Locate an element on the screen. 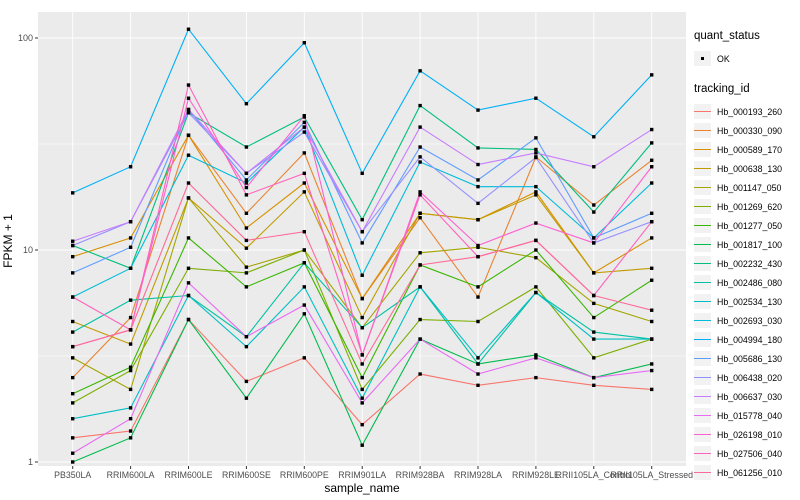 The width and height of the screenshot is (800, 500). legend-item: Hb_001277_050 is located at coordinates (747, 225).